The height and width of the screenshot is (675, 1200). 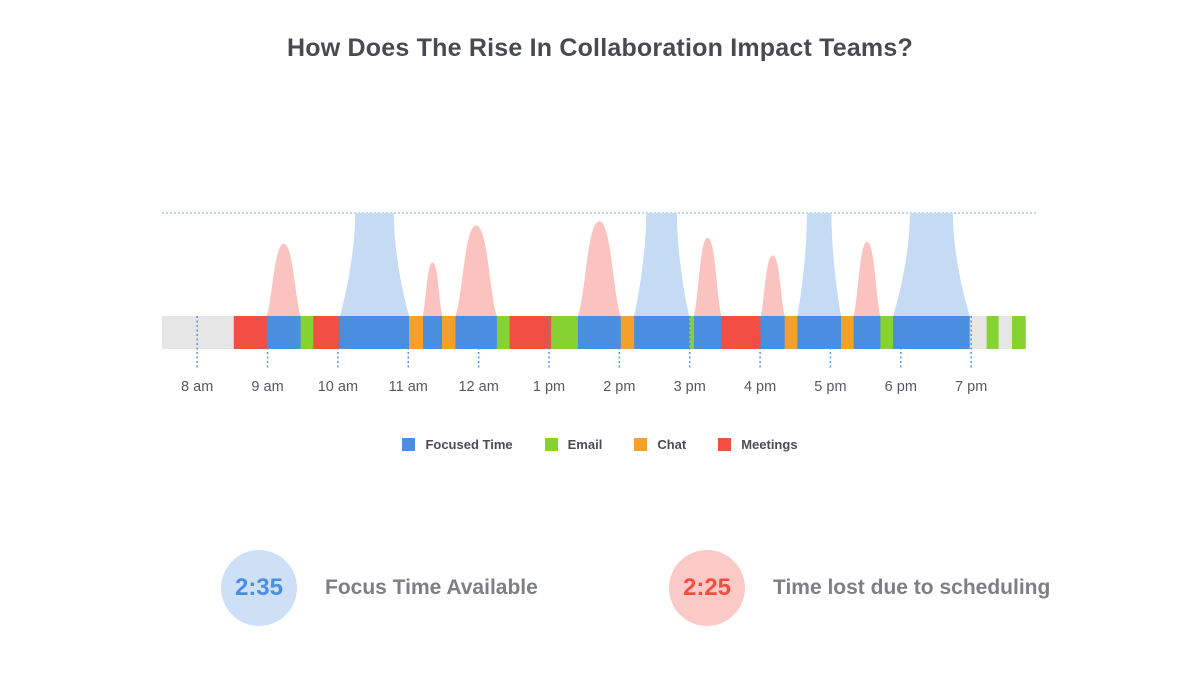 I want to click on hour-tick-label: 4 pm, so click(x=760, y=387).